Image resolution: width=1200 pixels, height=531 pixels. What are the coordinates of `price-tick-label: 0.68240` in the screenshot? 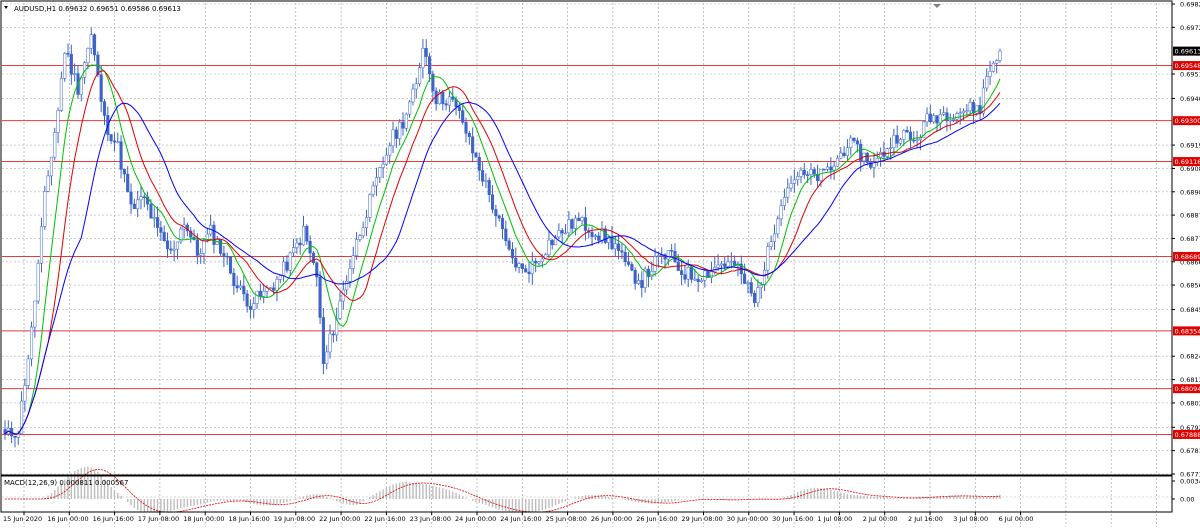 It's located at (1190, 357).